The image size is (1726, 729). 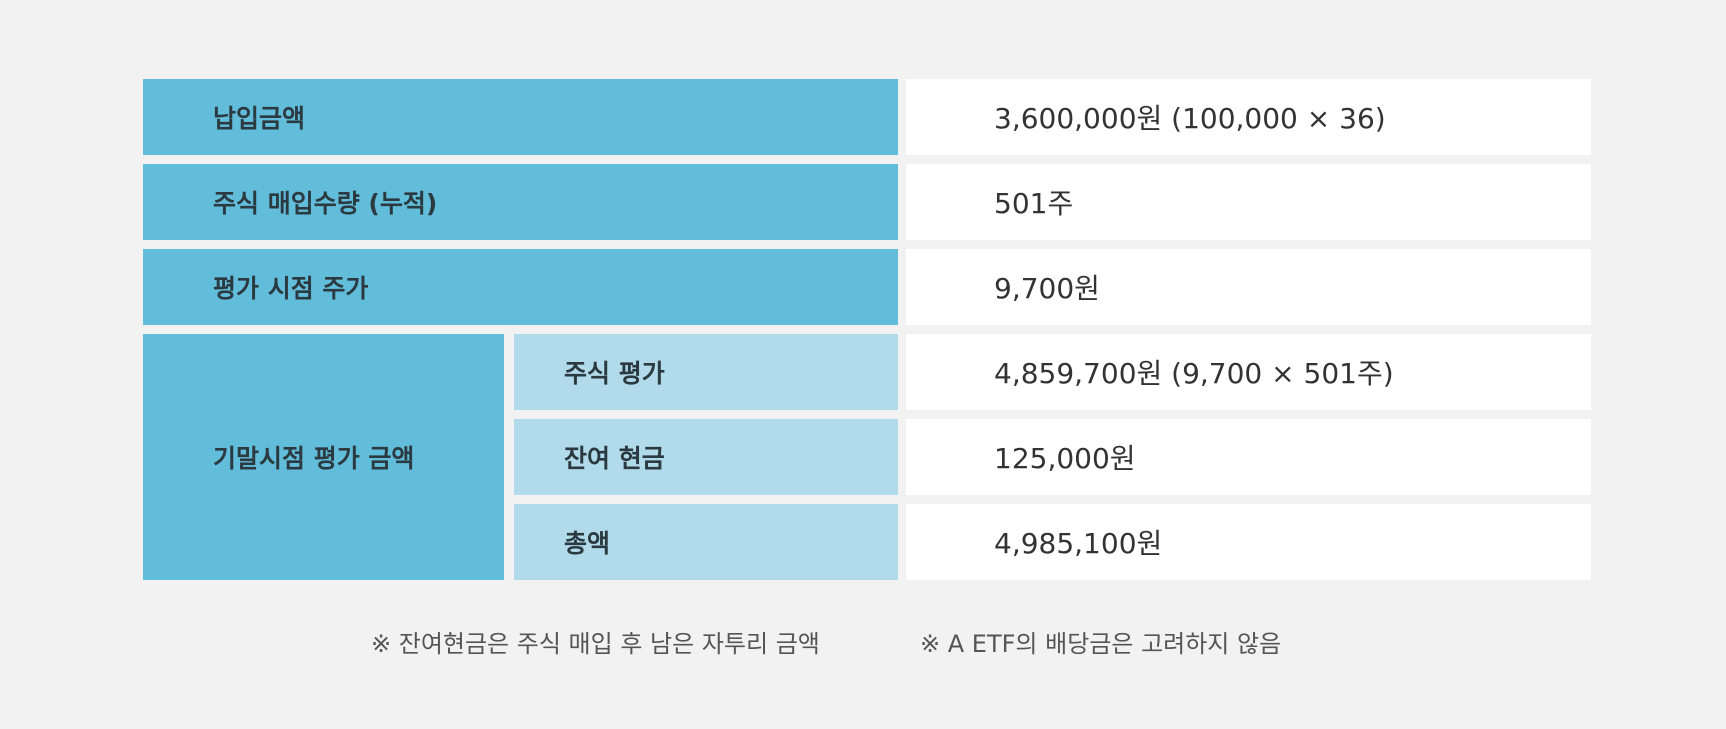 I want to click on row-value-payment: 3,600,000원 (100,000 × 36), so click(x=1248, y=117).